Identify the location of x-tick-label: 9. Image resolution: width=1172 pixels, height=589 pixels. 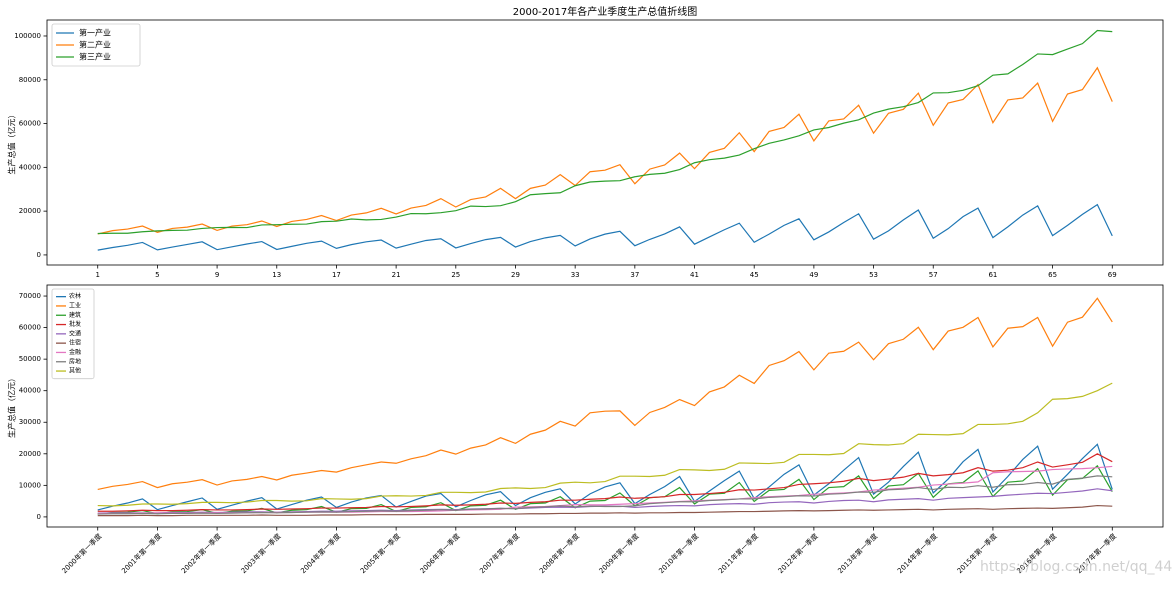
(217, 275).